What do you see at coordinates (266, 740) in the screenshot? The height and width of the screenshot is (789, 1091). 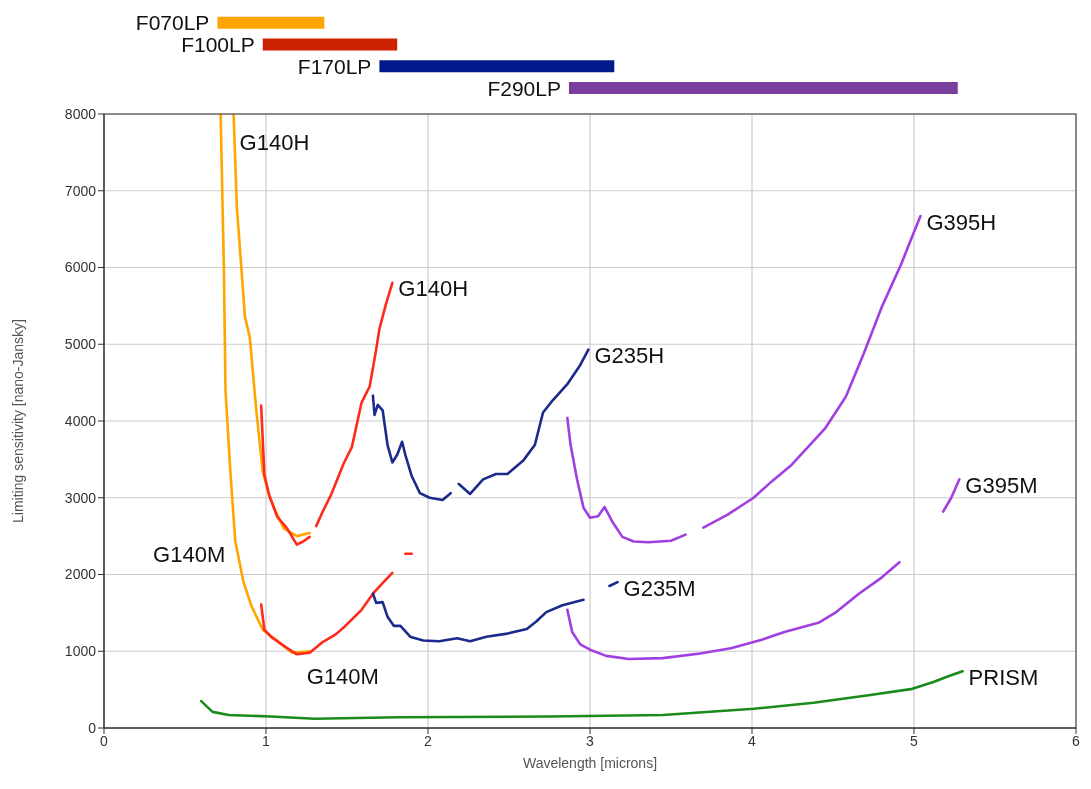 I see `x-tick-label: 1` at bounding box center [266, 740].